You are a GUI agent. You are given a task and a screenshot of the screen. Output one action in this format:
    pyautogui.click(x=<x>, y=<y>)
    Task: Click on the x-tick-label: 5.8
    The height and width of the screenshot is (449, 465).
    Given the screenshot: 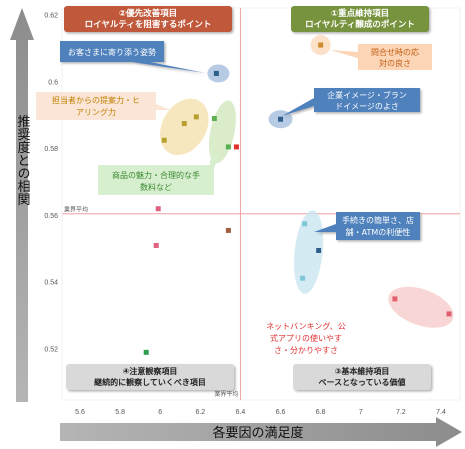 What is the action you would take?
    pyautogui.click(x=120, y=412)
    